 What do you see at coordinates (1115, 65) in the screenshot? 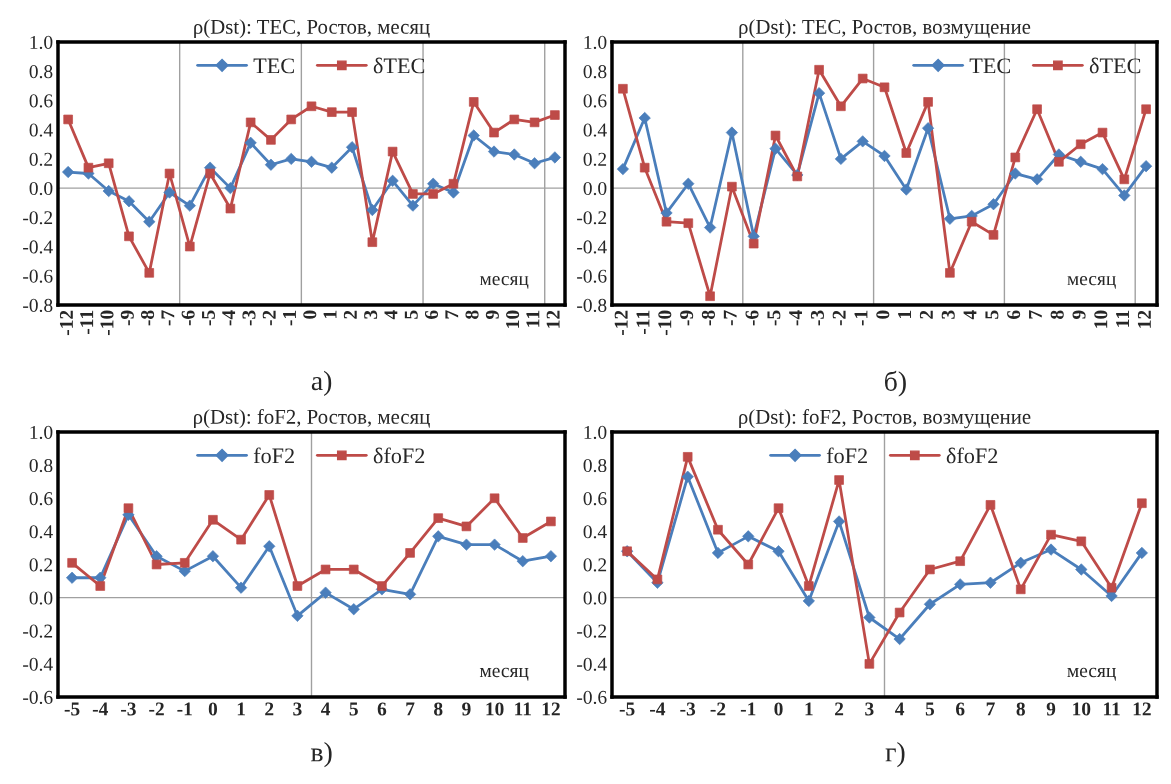
I see `legend-label: δTEC` at bounding box center [1115, 65].